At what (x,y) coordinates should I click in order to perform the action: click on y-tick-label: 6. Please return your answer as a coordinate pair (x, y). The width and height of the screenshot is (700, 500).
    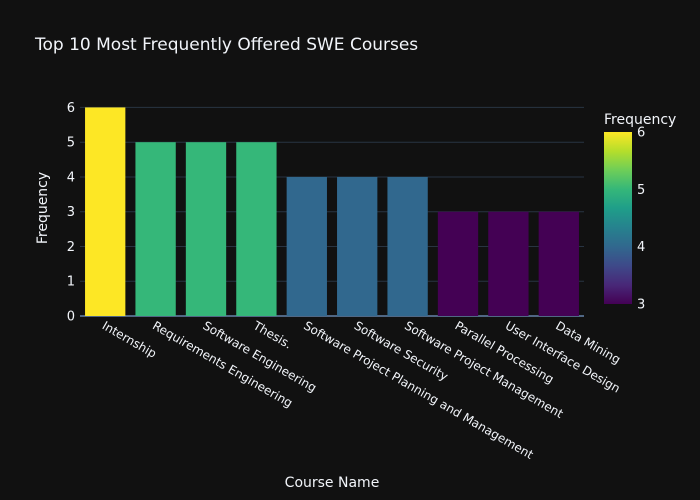
    Looking at the image, I should click on (71, 108).